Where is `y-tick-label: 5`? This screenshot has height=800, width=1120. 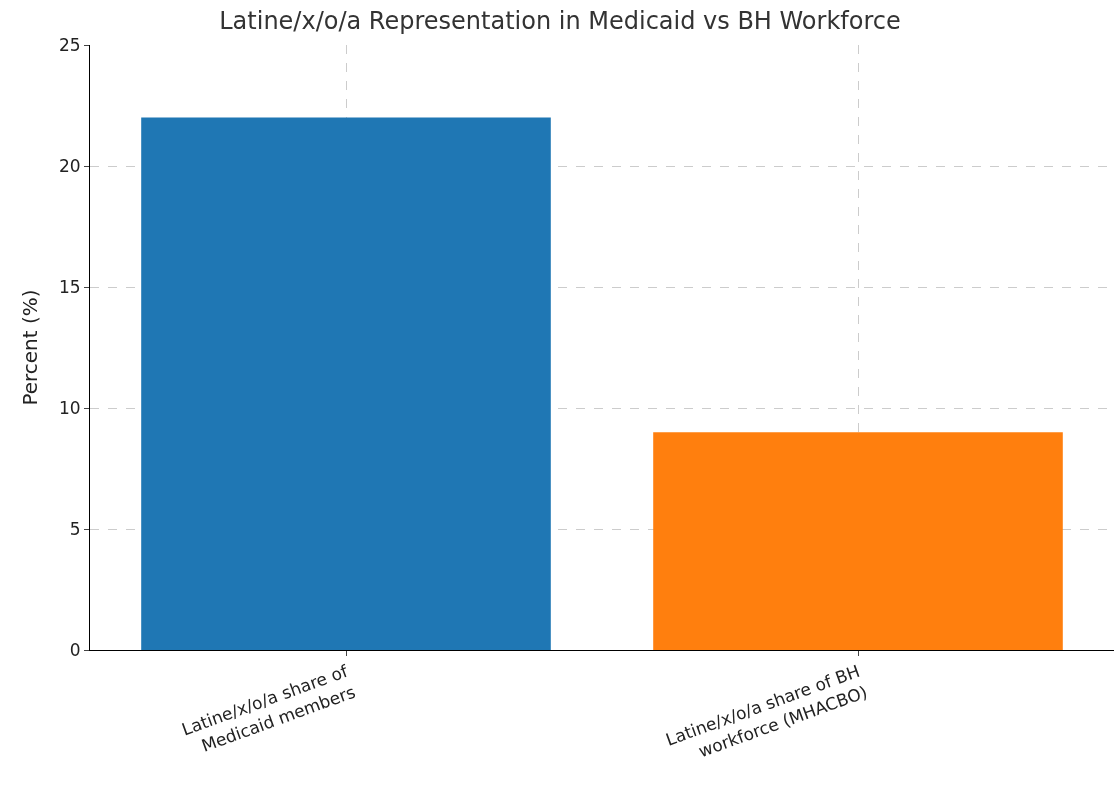 y-tick-label: 5 is located at coordinates (75, 528).